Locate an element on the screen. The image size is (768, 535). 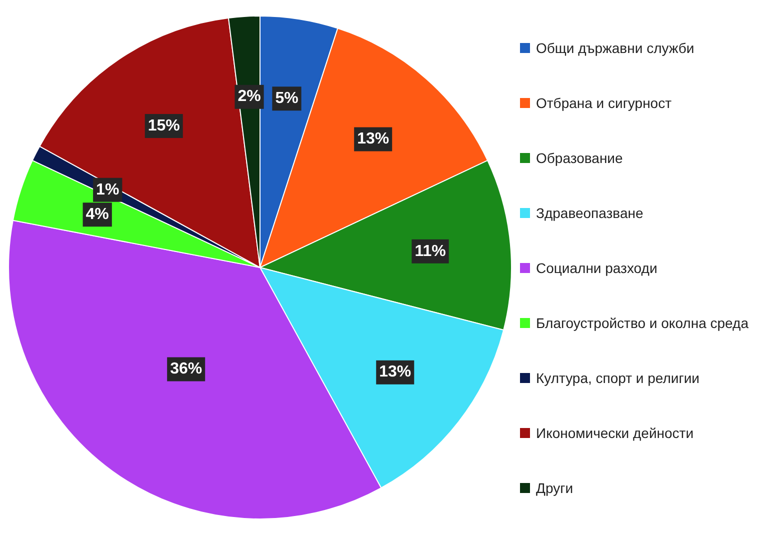
data-label: 4% is located at coordinates (97, 215).